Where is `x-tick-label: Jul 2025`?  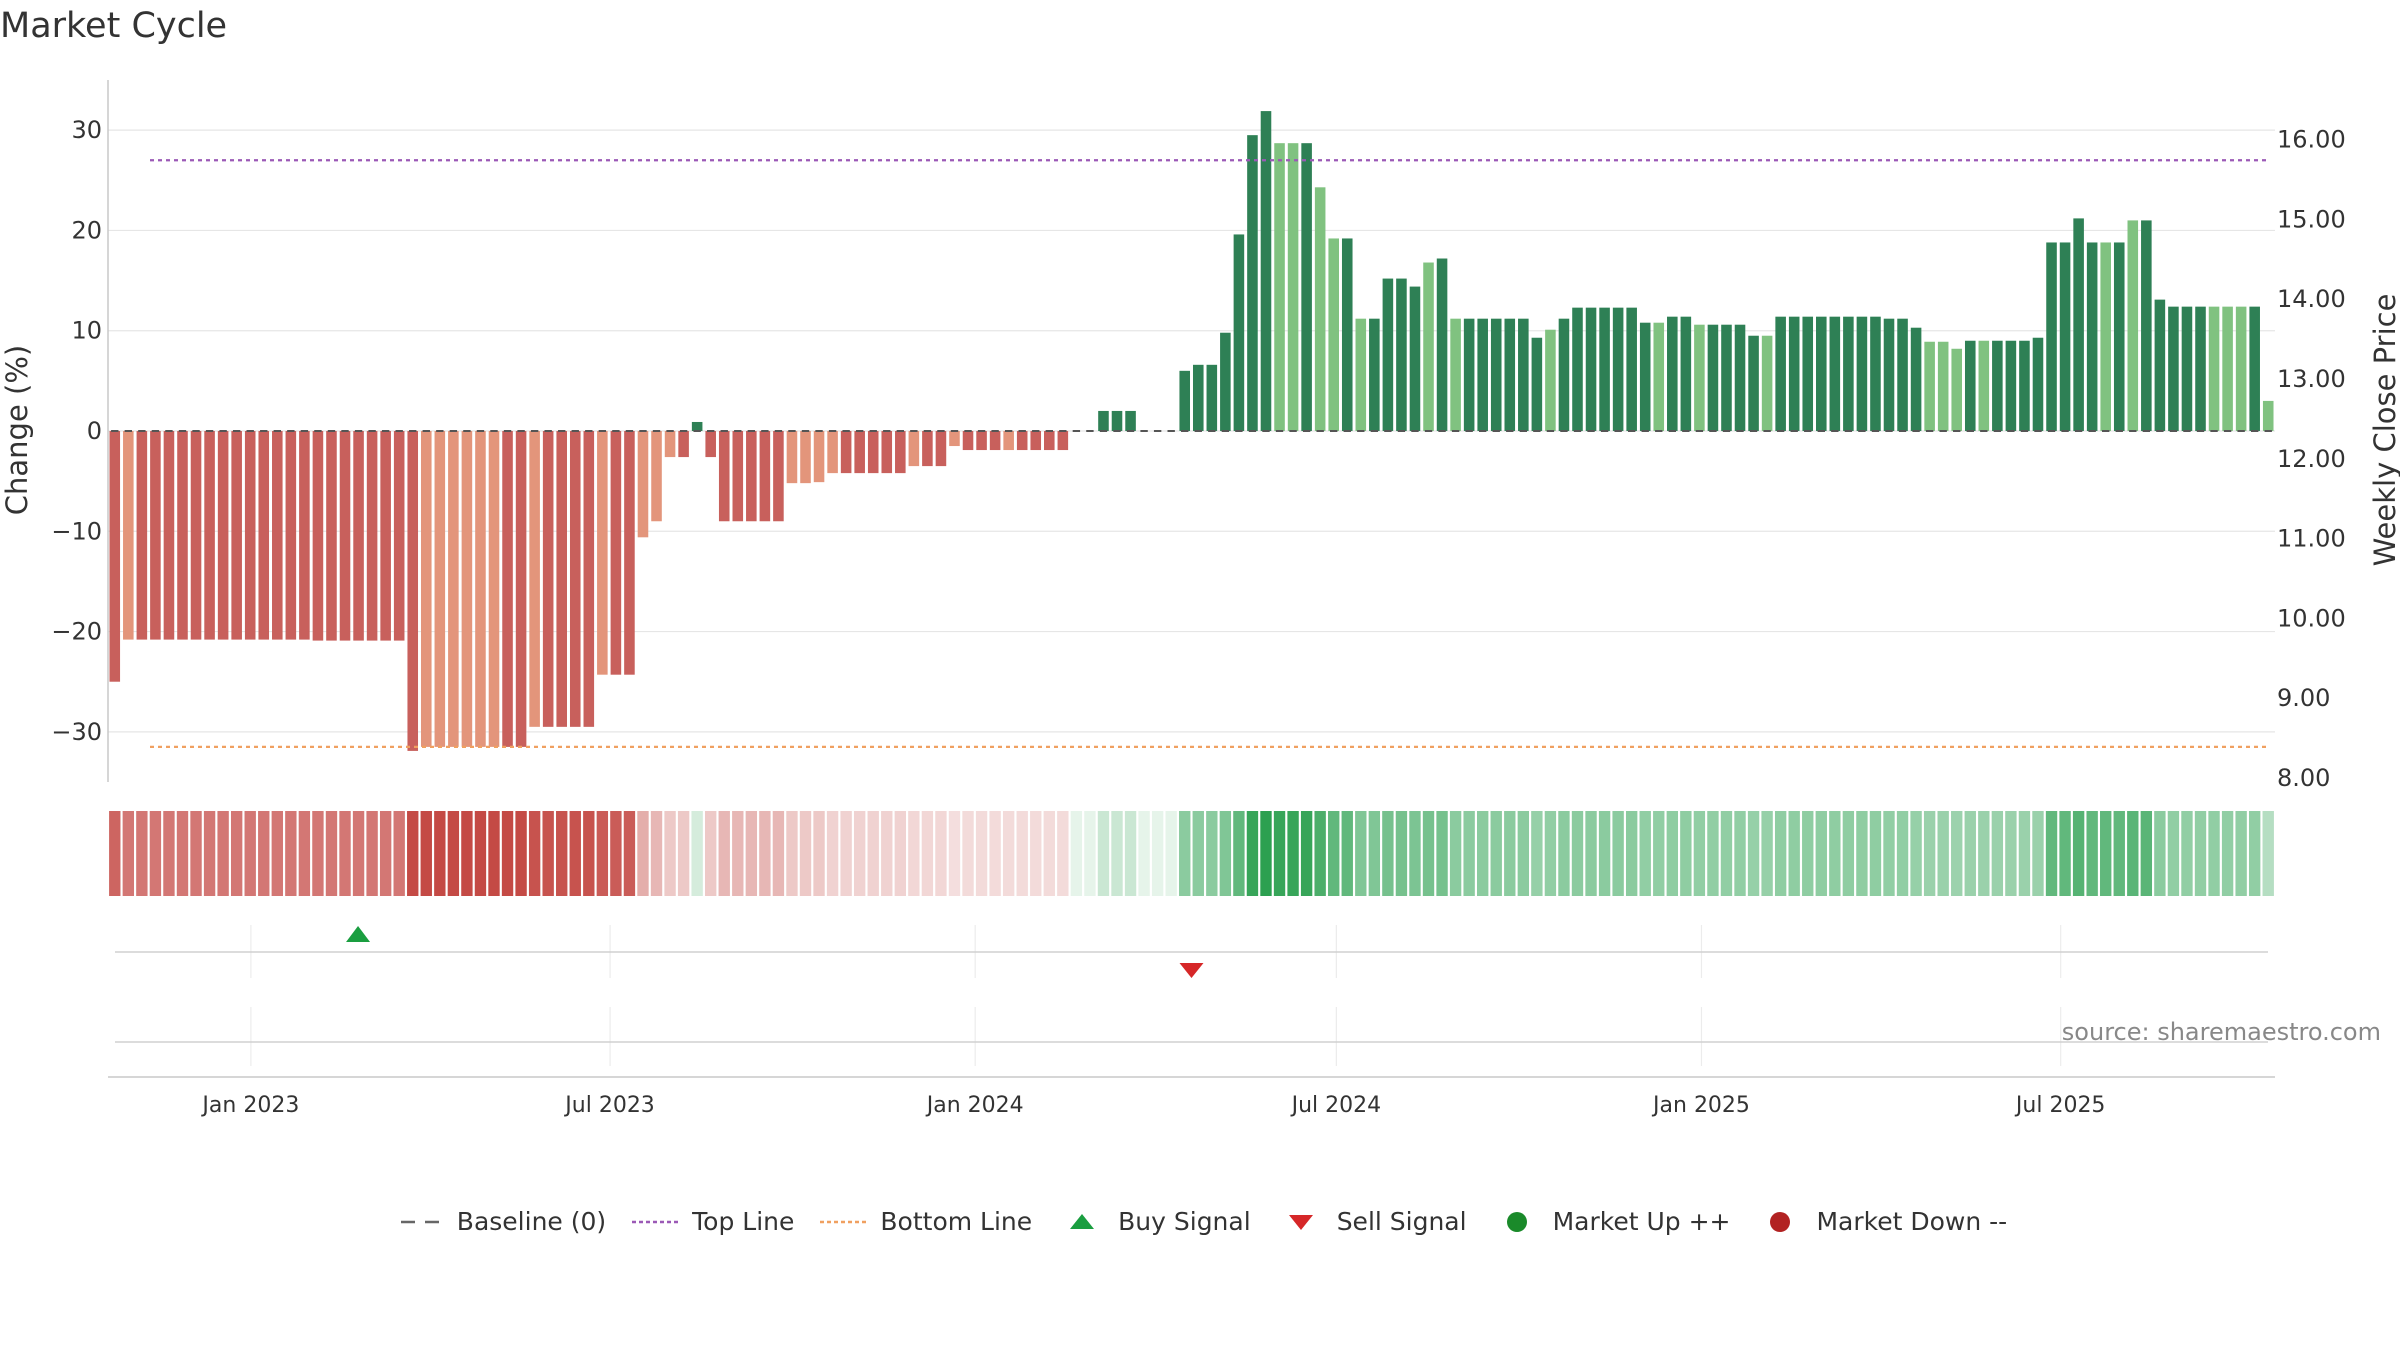
x-tick-label: Jul 2025 is located at coordinates (2060, 1105).